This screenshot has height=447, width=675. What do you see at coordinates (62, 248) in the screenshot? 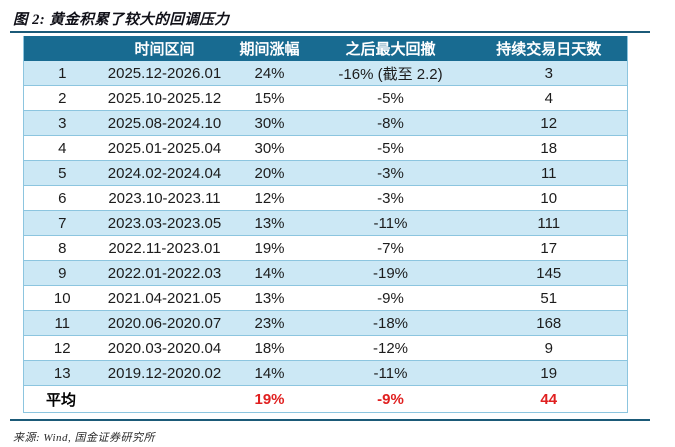
I see `table-cell: 8` at bounding box center [62, 248].